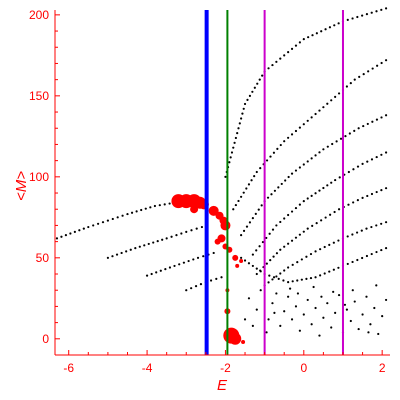 This screenshot has width=400, height=400. What do you see at coordinates (39, 96) in the screenshot?
I see `y-tick-label: 150` at bounding box center [39, 96].